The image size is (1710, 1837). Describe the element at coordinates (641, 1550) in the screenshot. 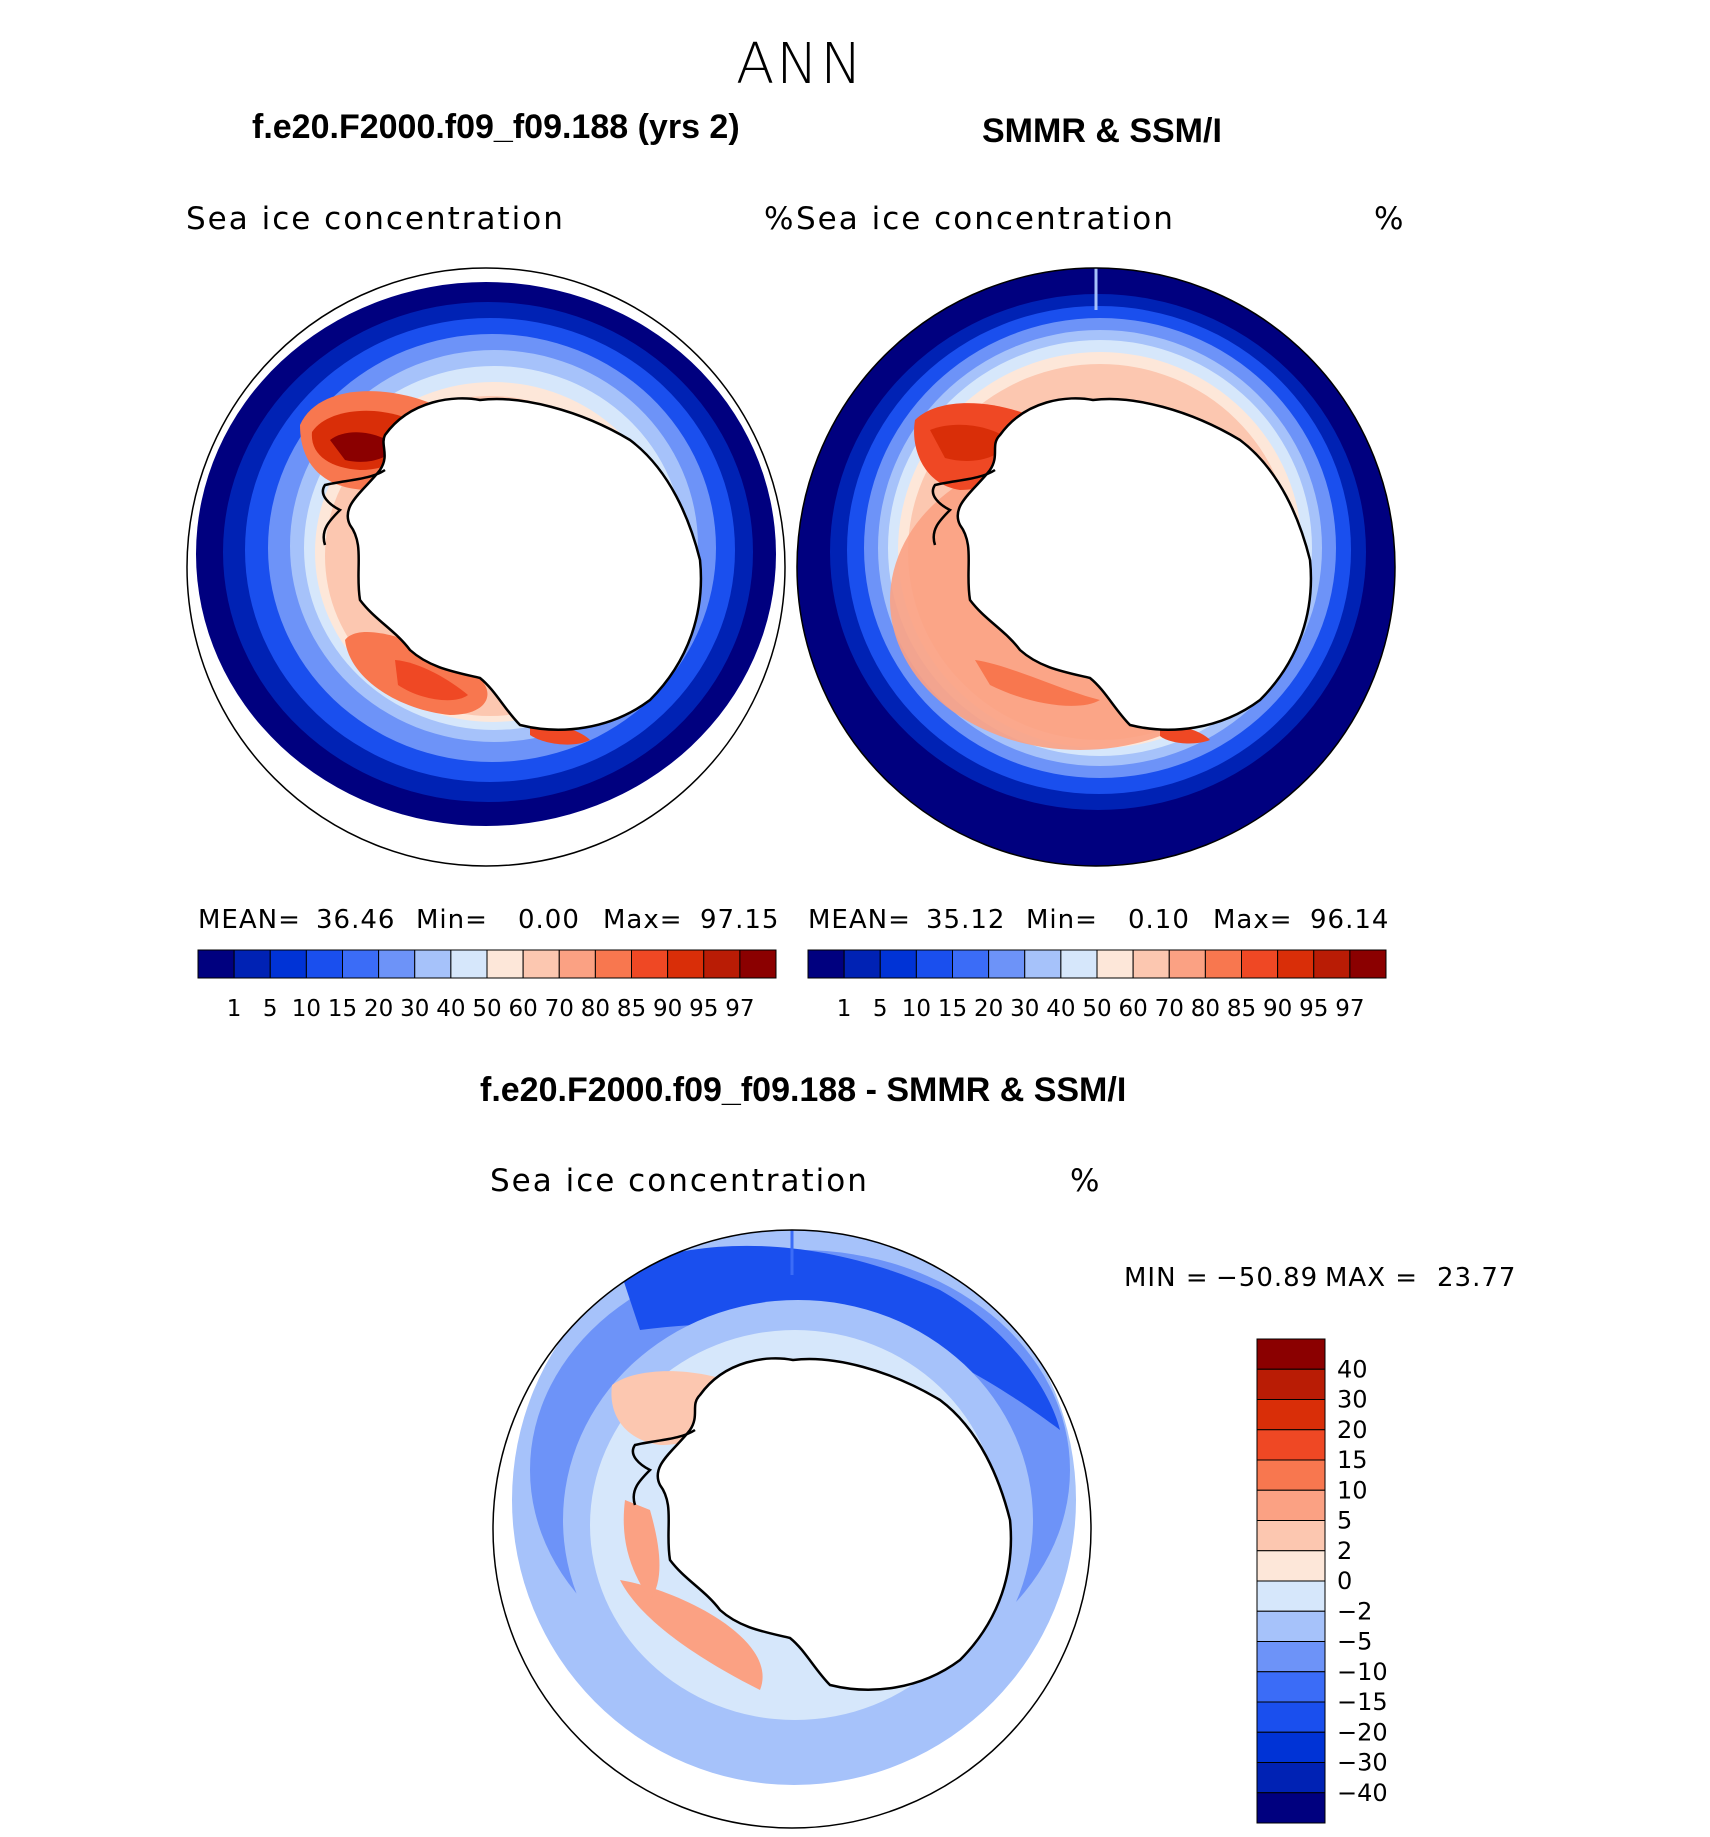

I see `diff-west-excess` at that location.